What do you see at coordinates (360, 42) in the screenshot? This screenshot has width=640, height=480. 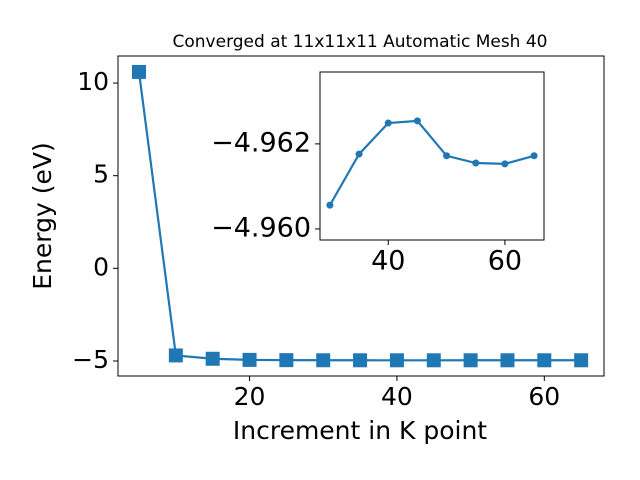 I see `chart-title: Converged at 11x11x11 Automatic Mesh 40` at bounding box center [360, 42].